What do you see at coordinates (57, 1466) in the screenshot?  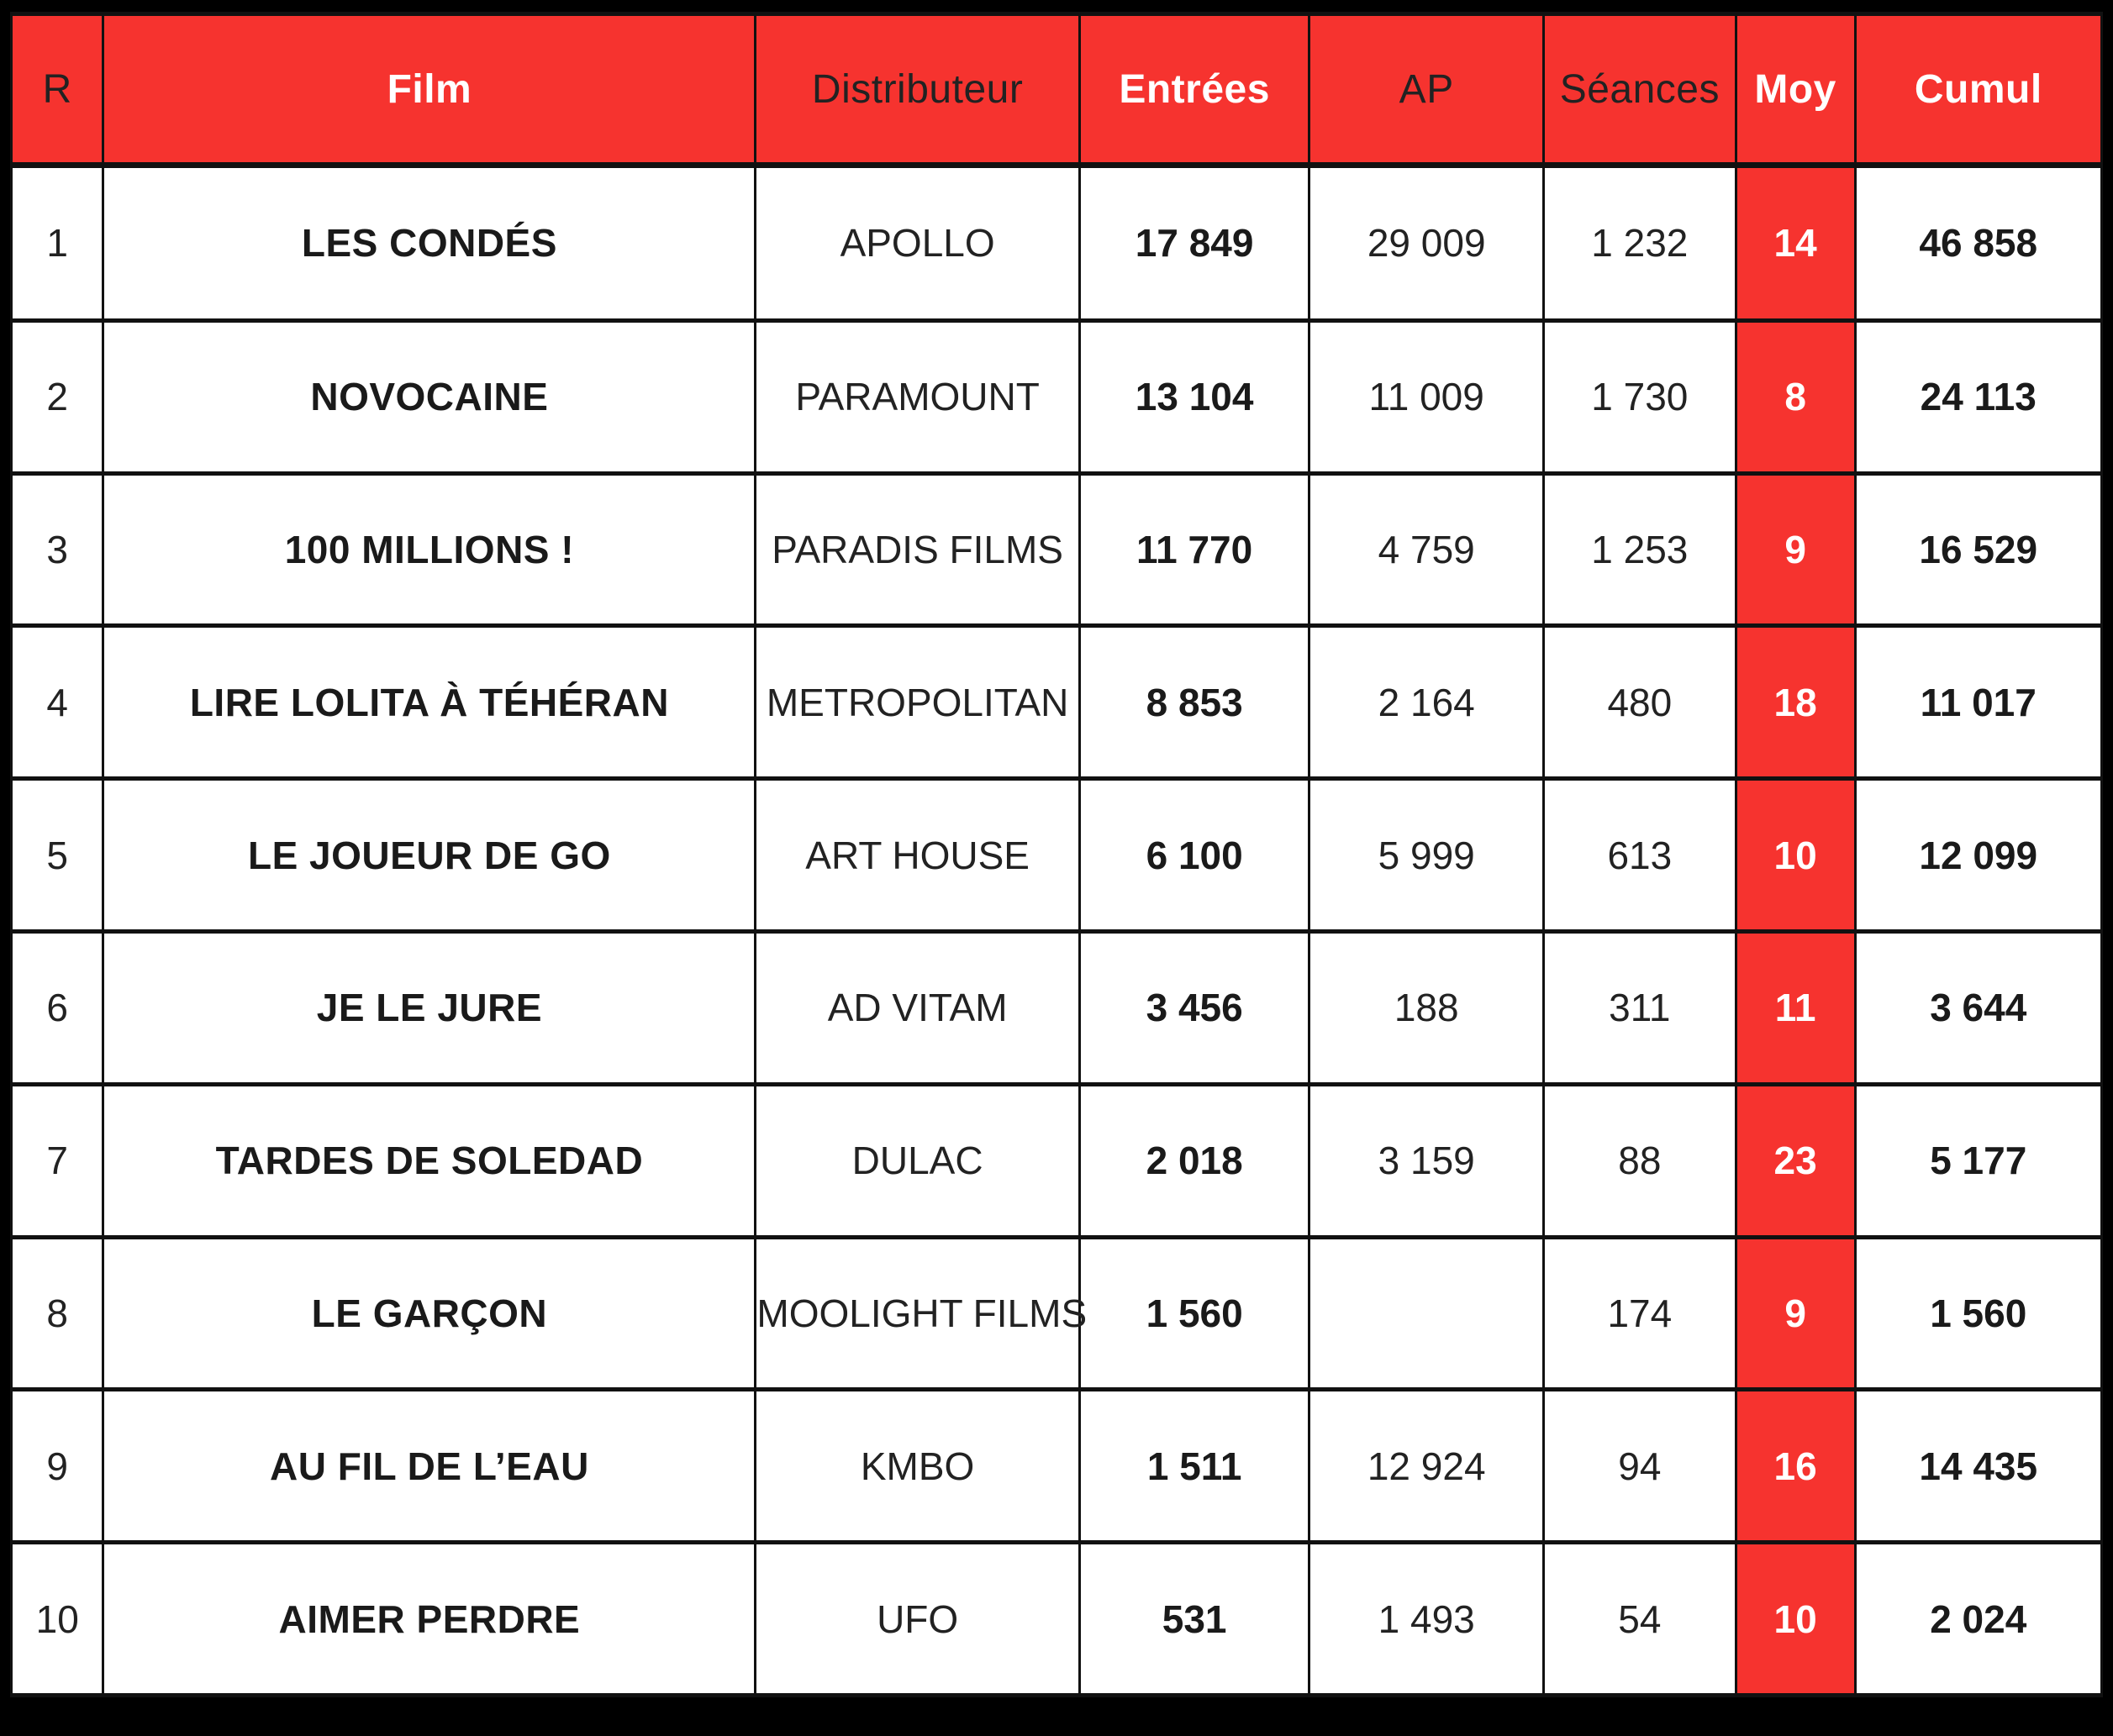 I see `cell-rank: 9` at bounding box center [57, 1466].